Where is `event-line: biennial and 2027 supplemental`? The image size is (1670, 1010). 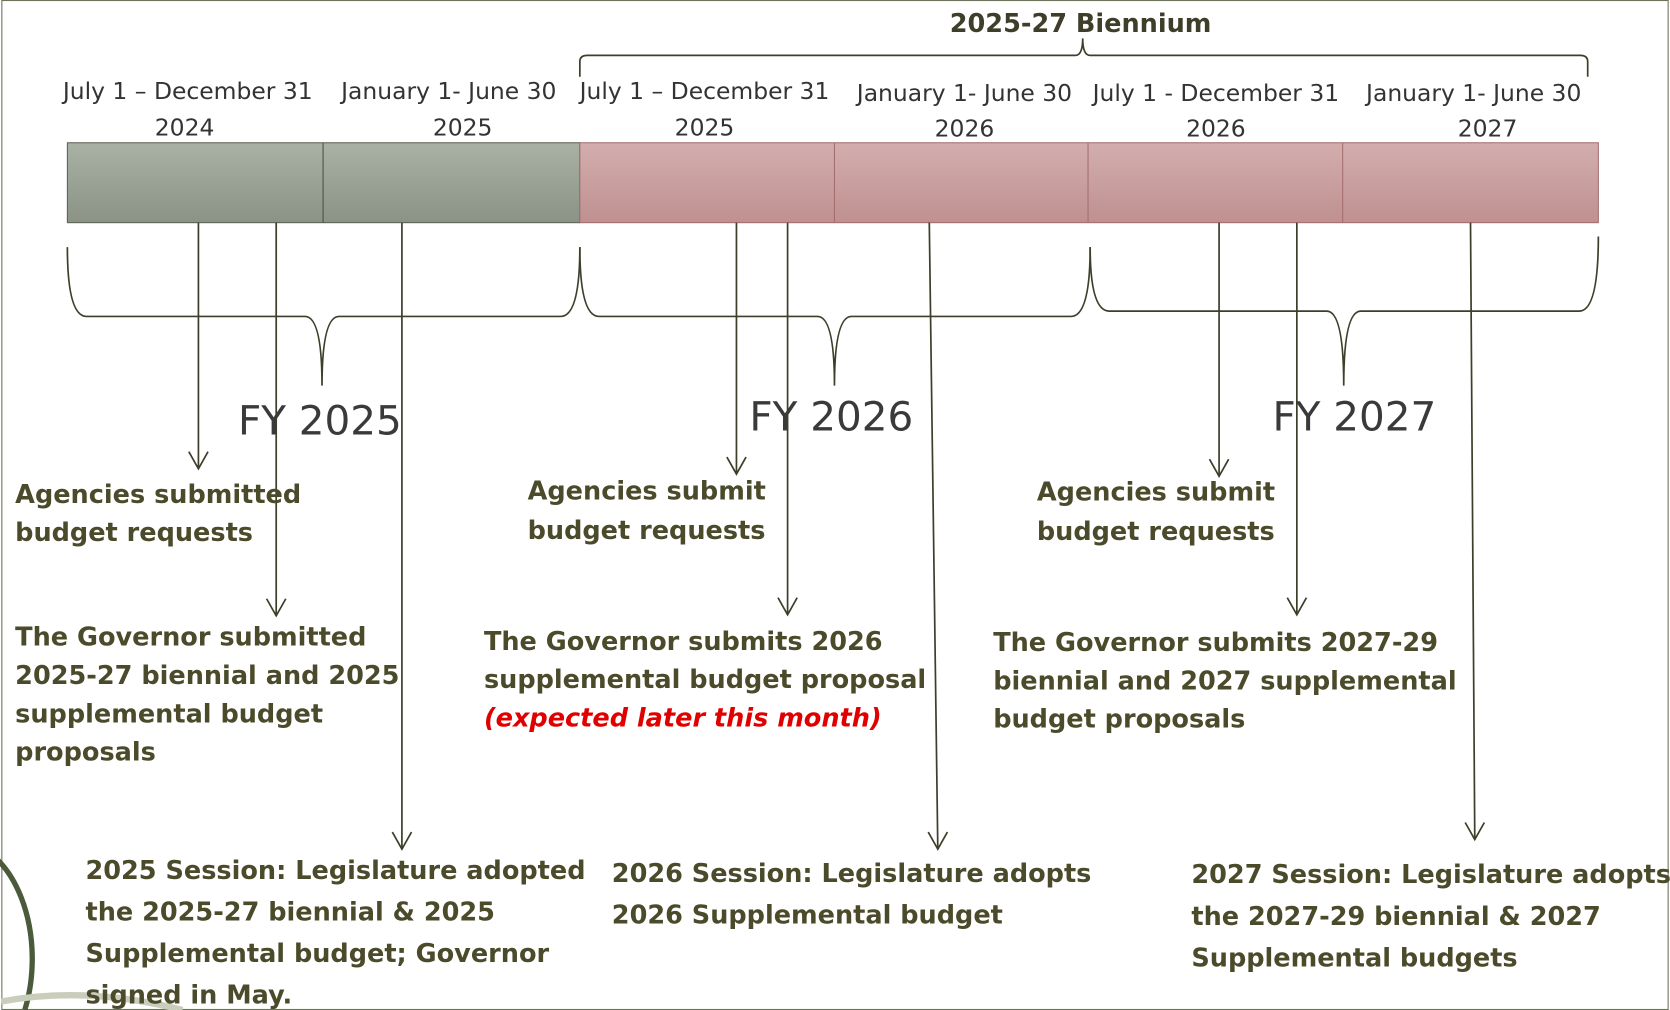 event-line: biennial and 2027 supplemental is located at coordinates (1224, 681).